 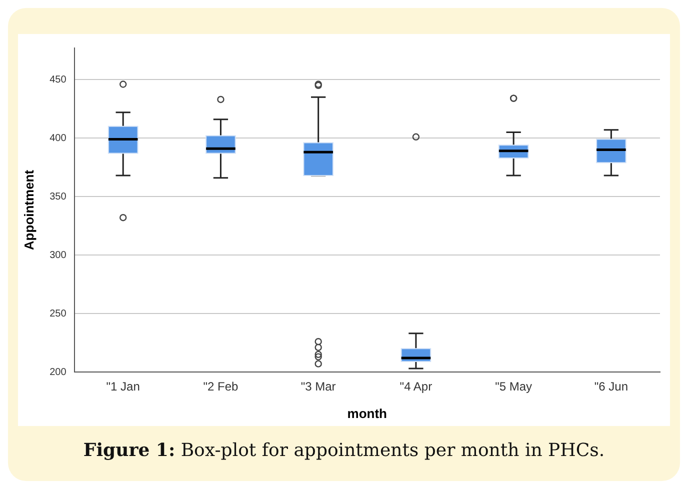 What do you see at coordinates (58, 138) in the screenshot?
I see `y-tick-label: 400` at bounding box center [58, 138].